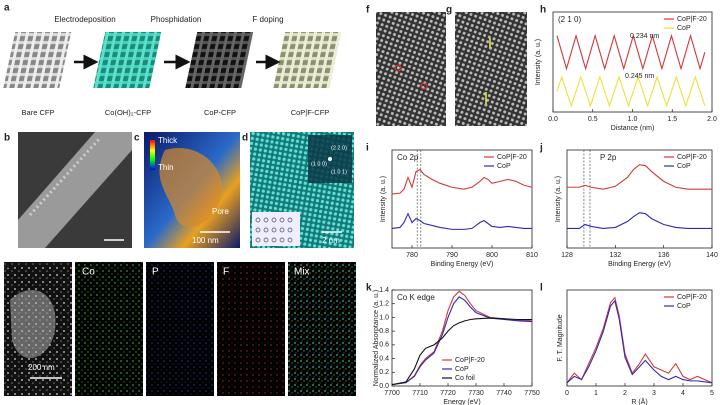 The image size is (720, 405). I want to click on element-label: P, so click(155, 272).